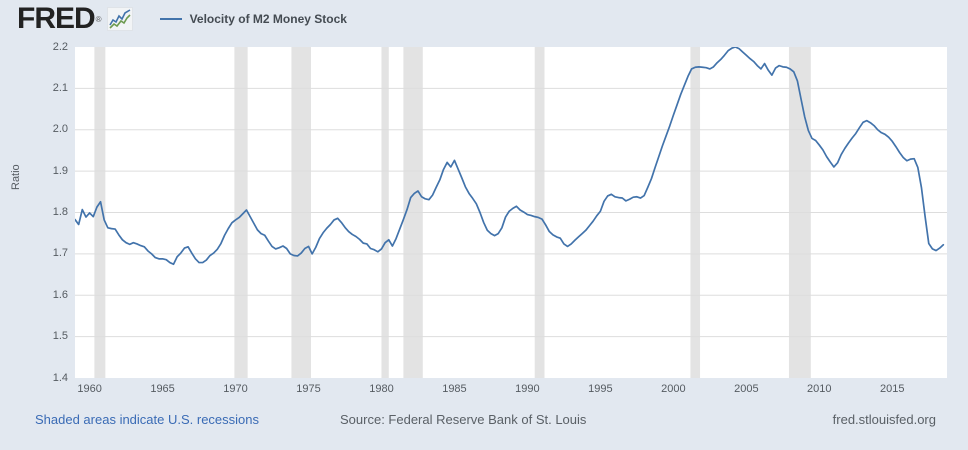 This screenshot has height=450, width=968. Describe the element at coordinates (60, 129) in the screenshot. I see `y-axis-tick-label: 2.0` at that location.